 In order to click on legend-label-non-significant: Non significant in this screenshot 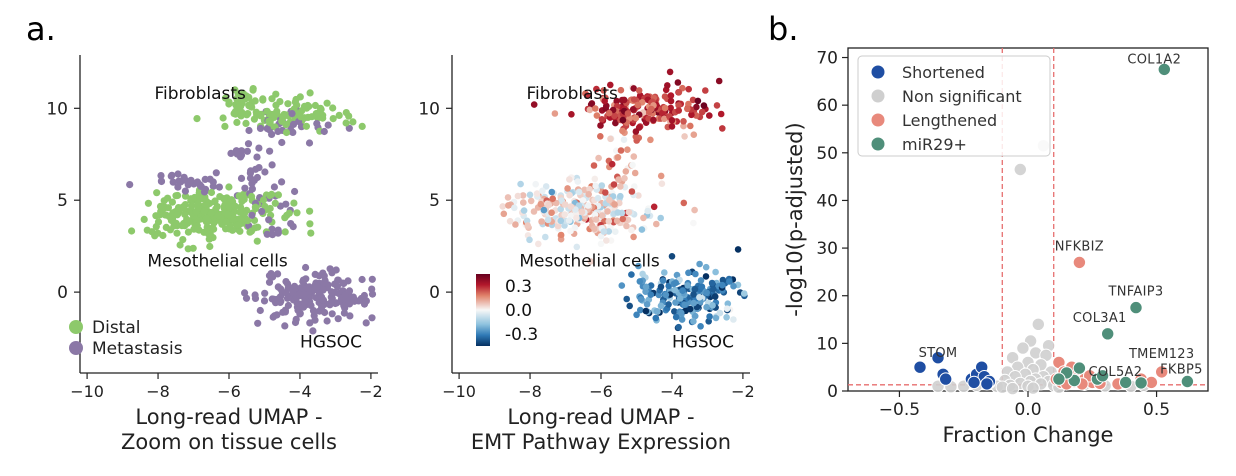, I will do `click(962, 96)`.